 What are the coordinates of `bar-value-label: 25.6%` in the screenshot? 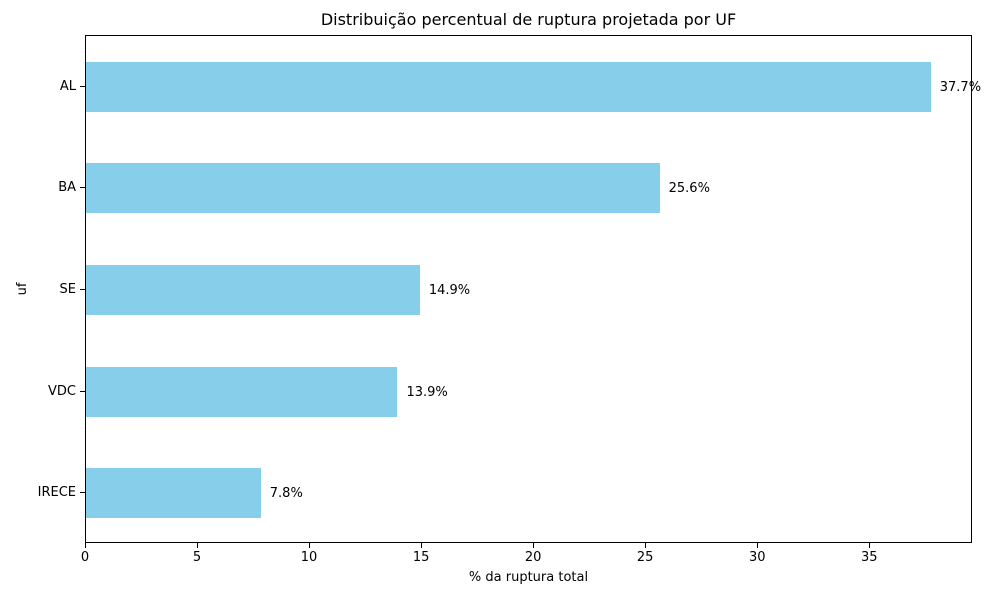 It's located at (689, 189).